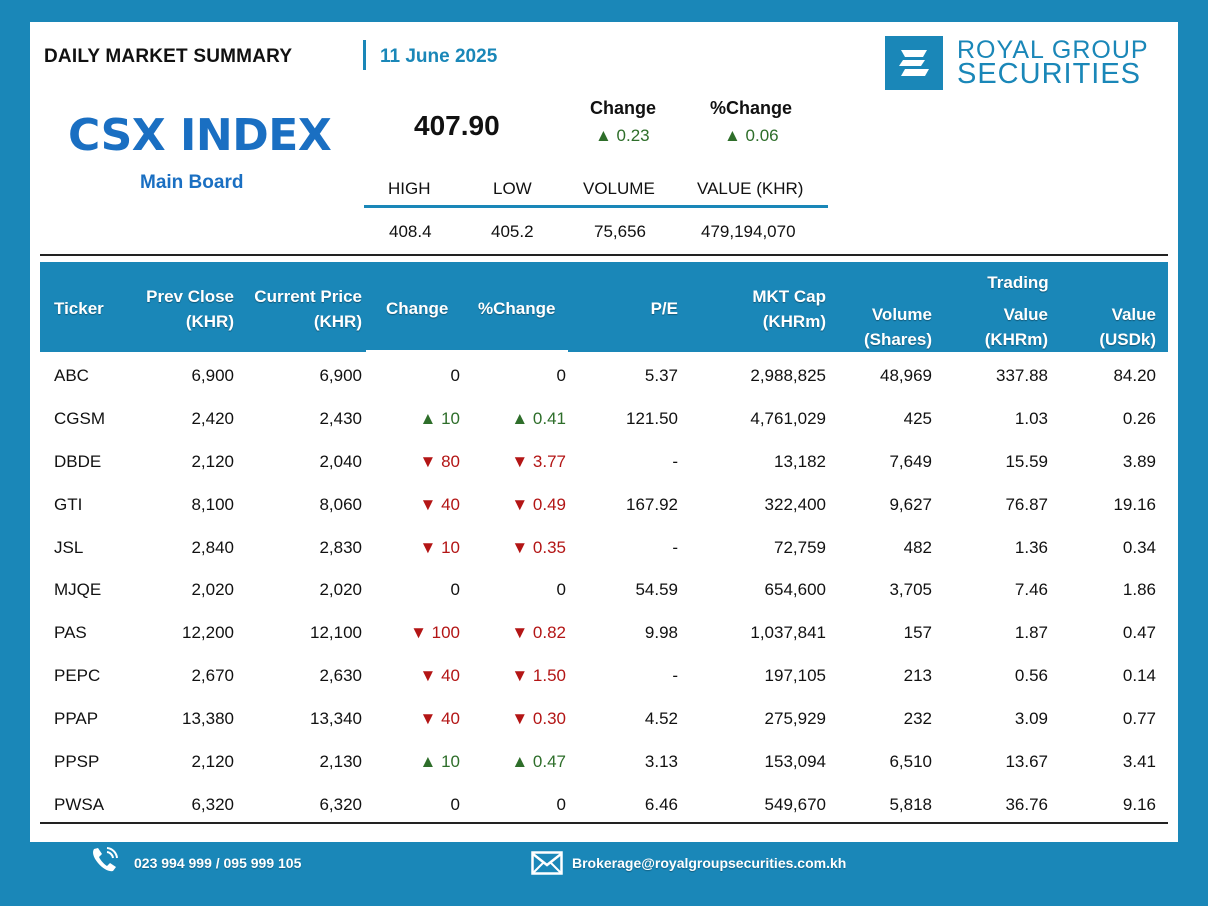 The width and height of the screenshot is (1208, 906). What do you see at coordinates (517, 308) in the screenshot?
I see `th-pct-change: %Change` at bounding box center [517, 308].